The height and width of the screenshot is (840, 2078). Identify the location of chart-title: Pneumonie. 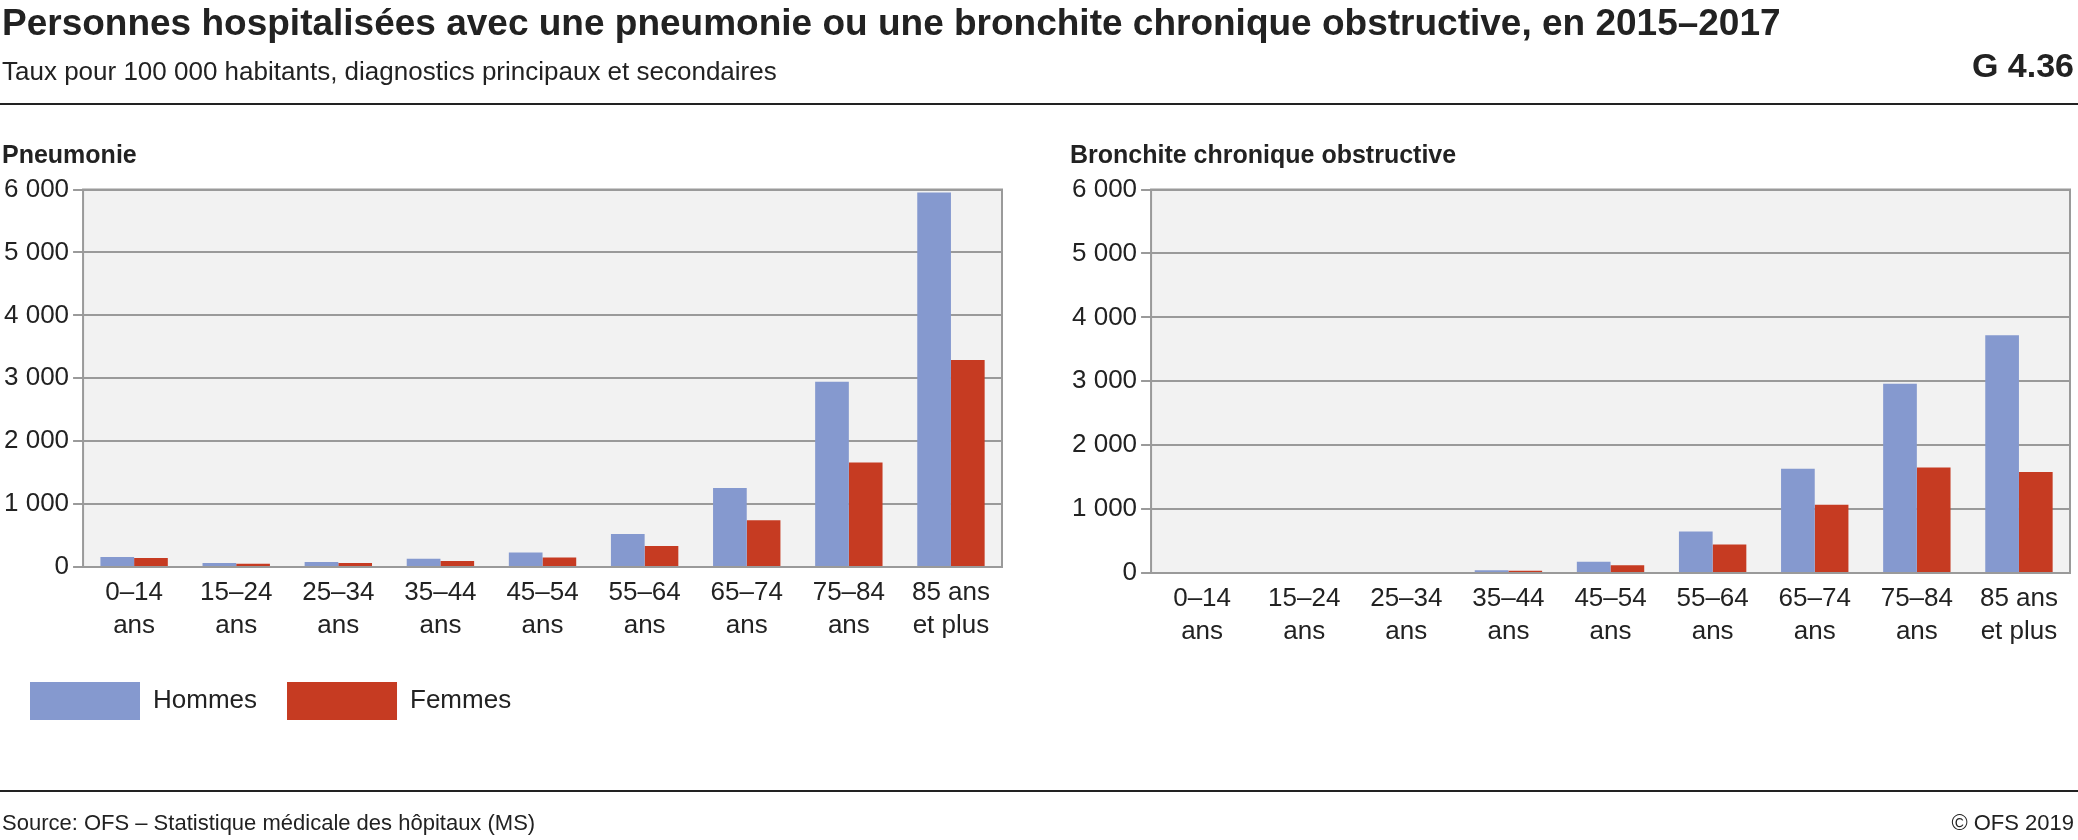
(69, 155).